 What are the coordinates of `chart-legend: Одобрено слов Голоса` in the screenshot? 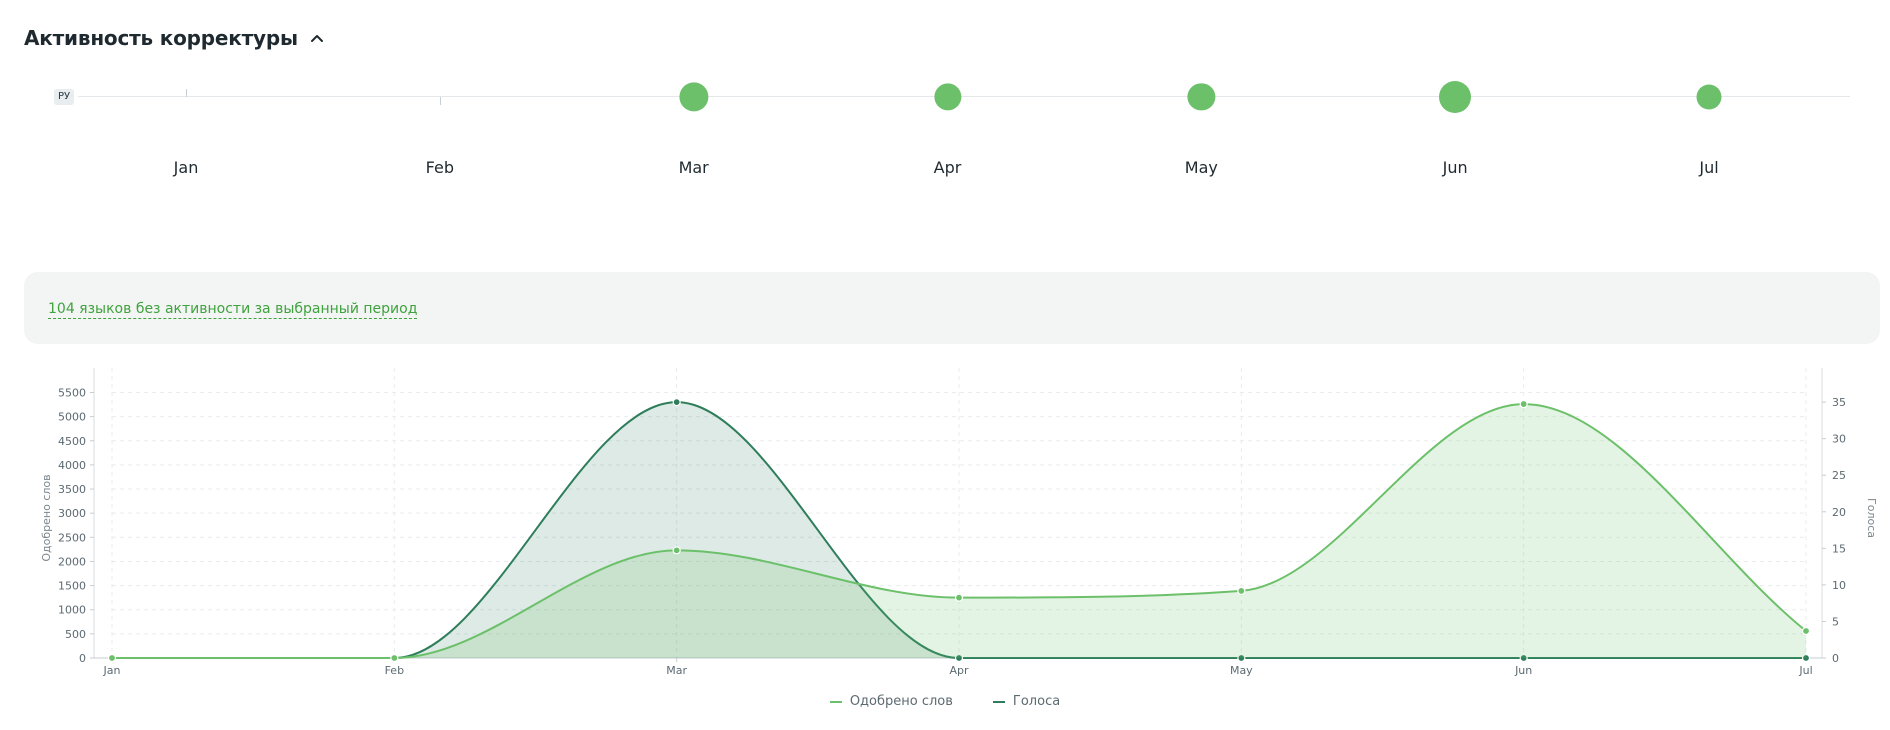 It's located at (945, 701).